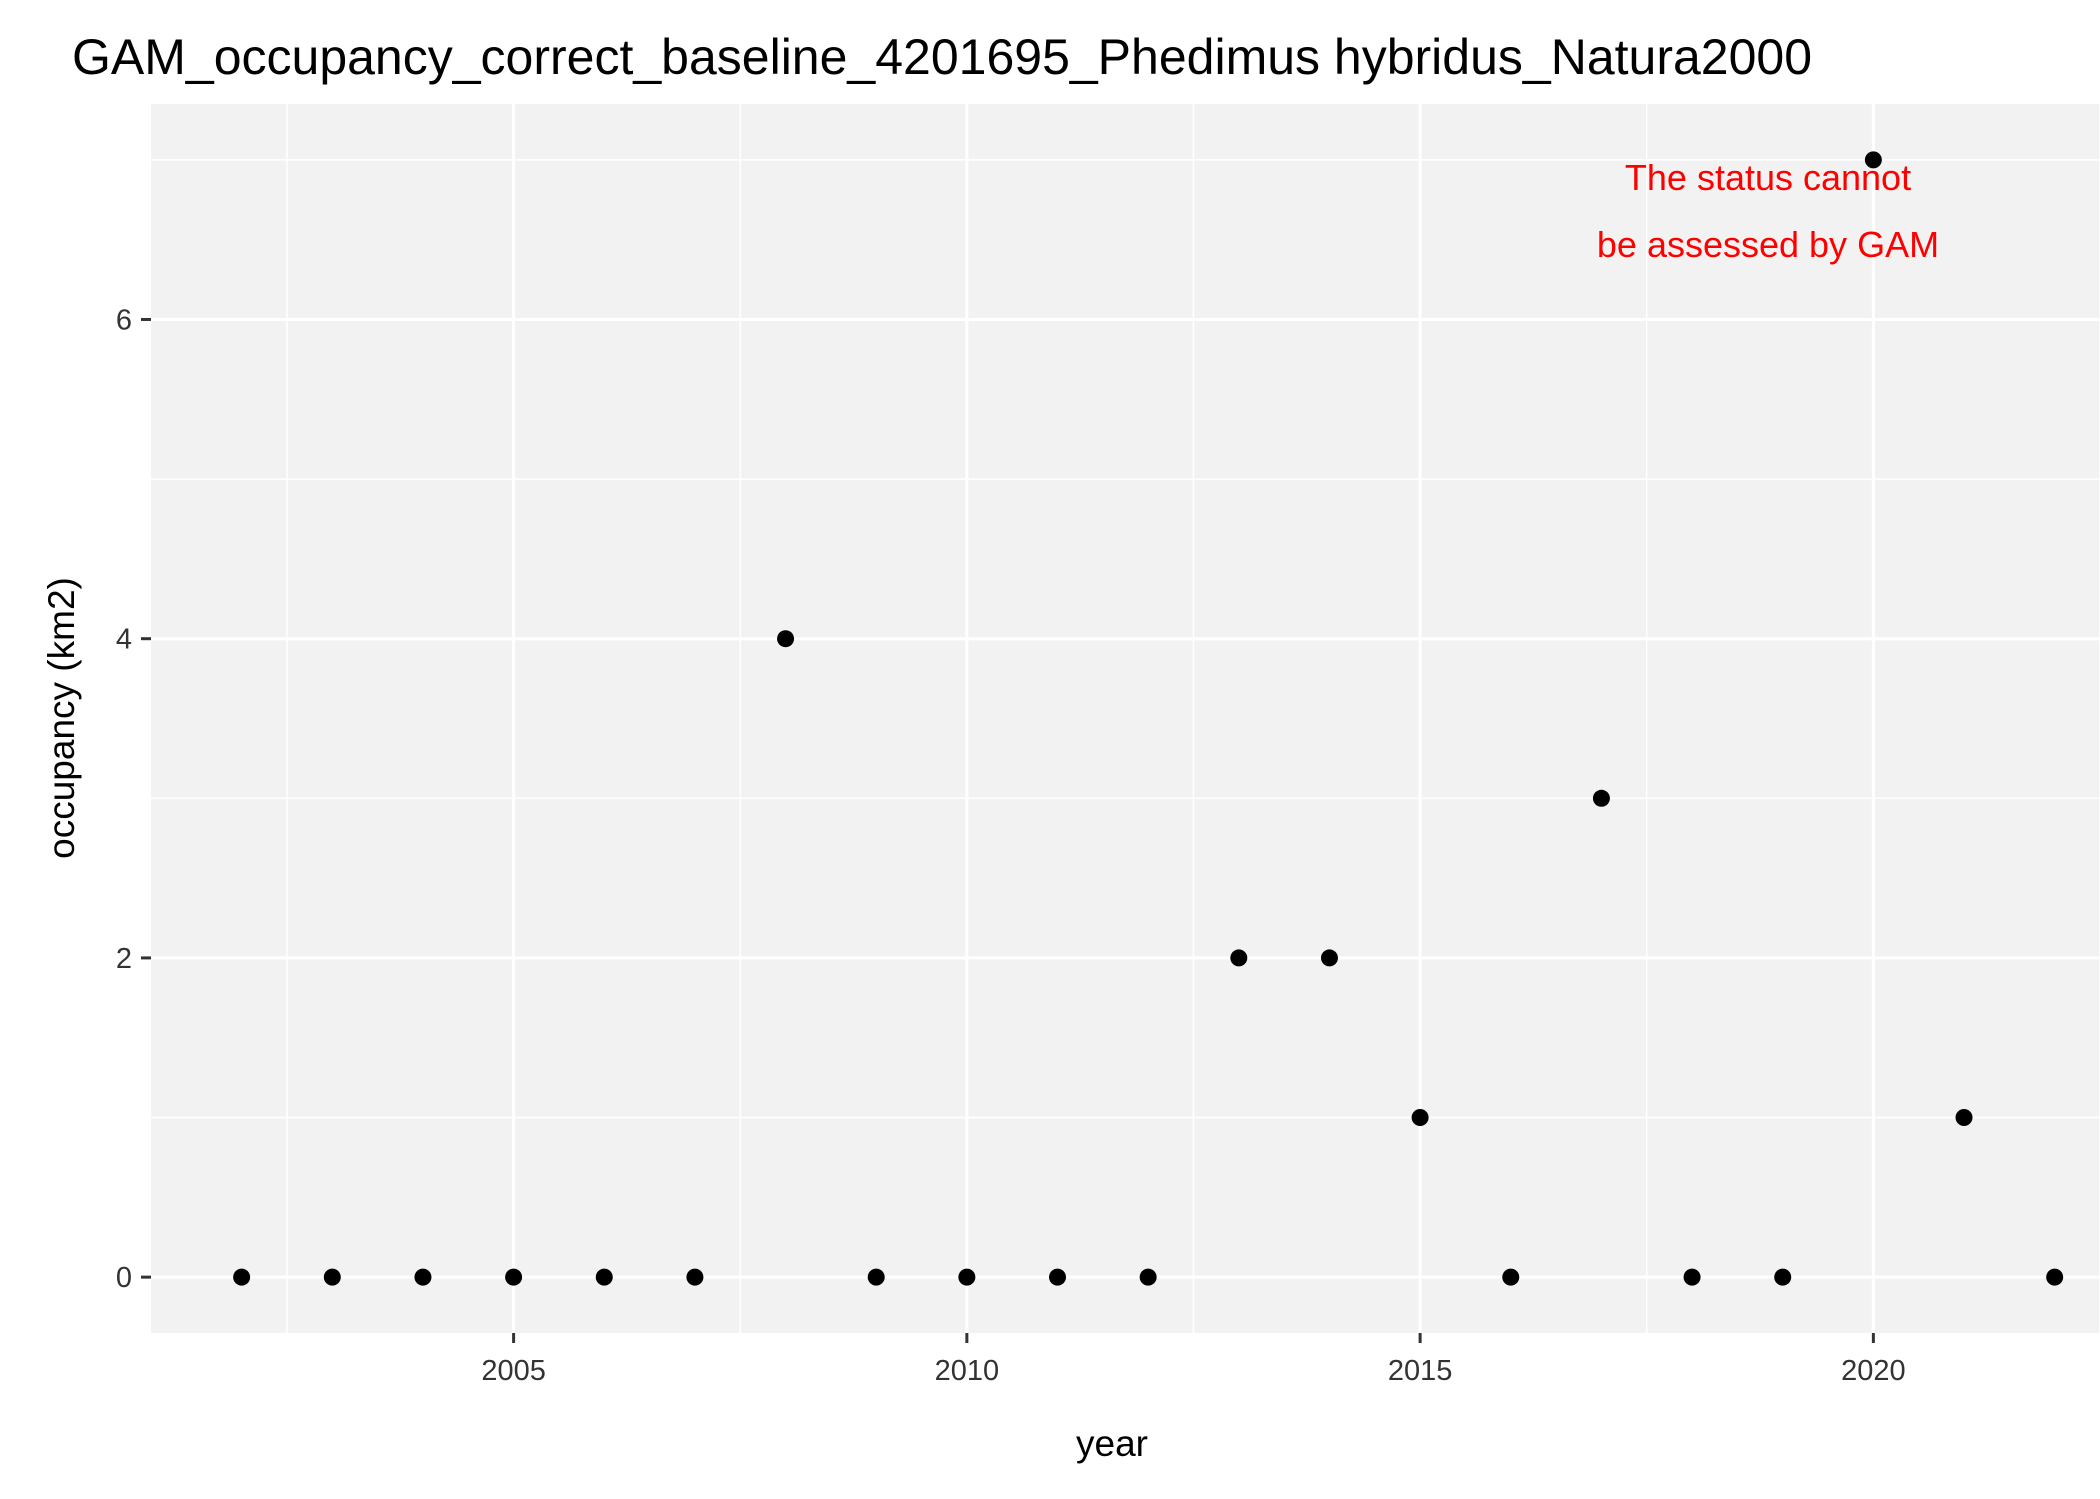 The image size is (2100, 1499). I want to click on x-tick-label: 2020, so click(1873, 1371).